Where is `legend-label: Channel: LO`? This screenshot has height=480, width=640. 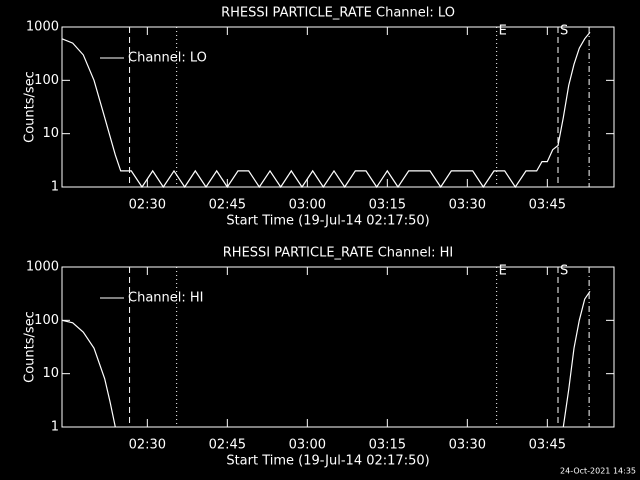
legend-label: Channel: LO is located at coordinates (167, 58).